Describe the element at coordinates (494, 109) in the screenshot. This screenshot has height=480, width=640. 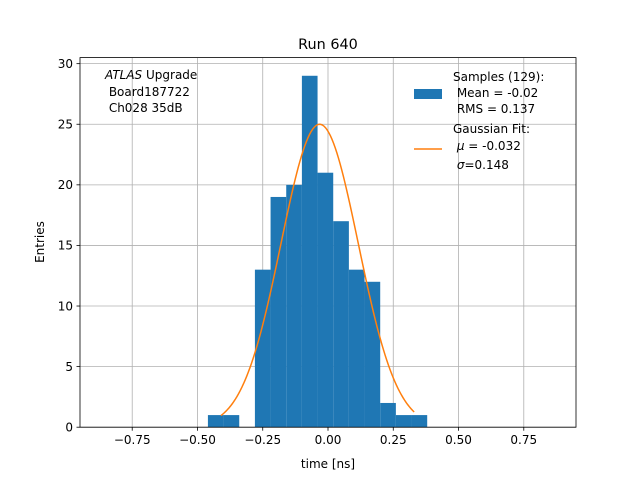
I see `legend-samples-line-3: RMS = 0.137` at that location.